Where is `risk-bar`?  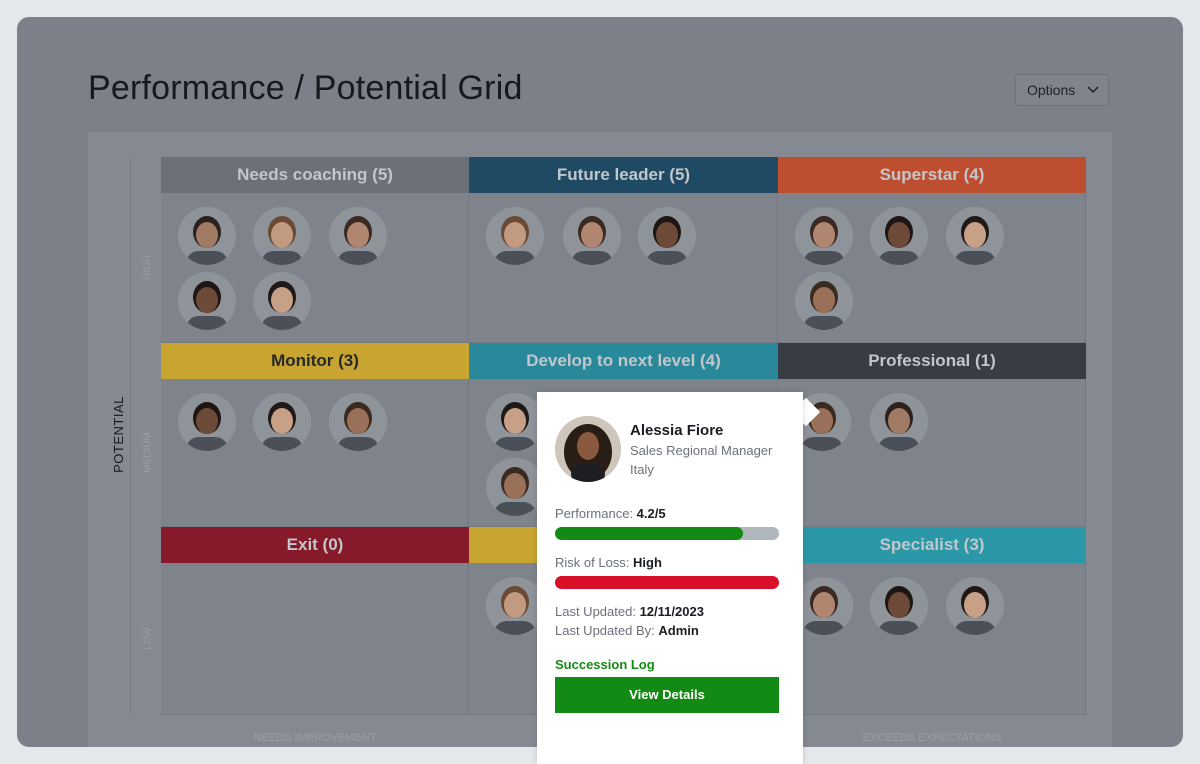
risk-bar is located at coordinates (667, 582).